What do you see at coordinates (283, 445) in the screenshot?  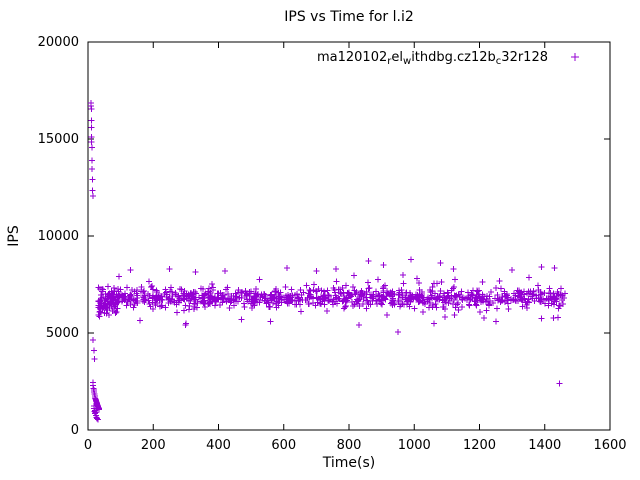 I see `x-tick-label: 600` at bounding box center [283, 445].